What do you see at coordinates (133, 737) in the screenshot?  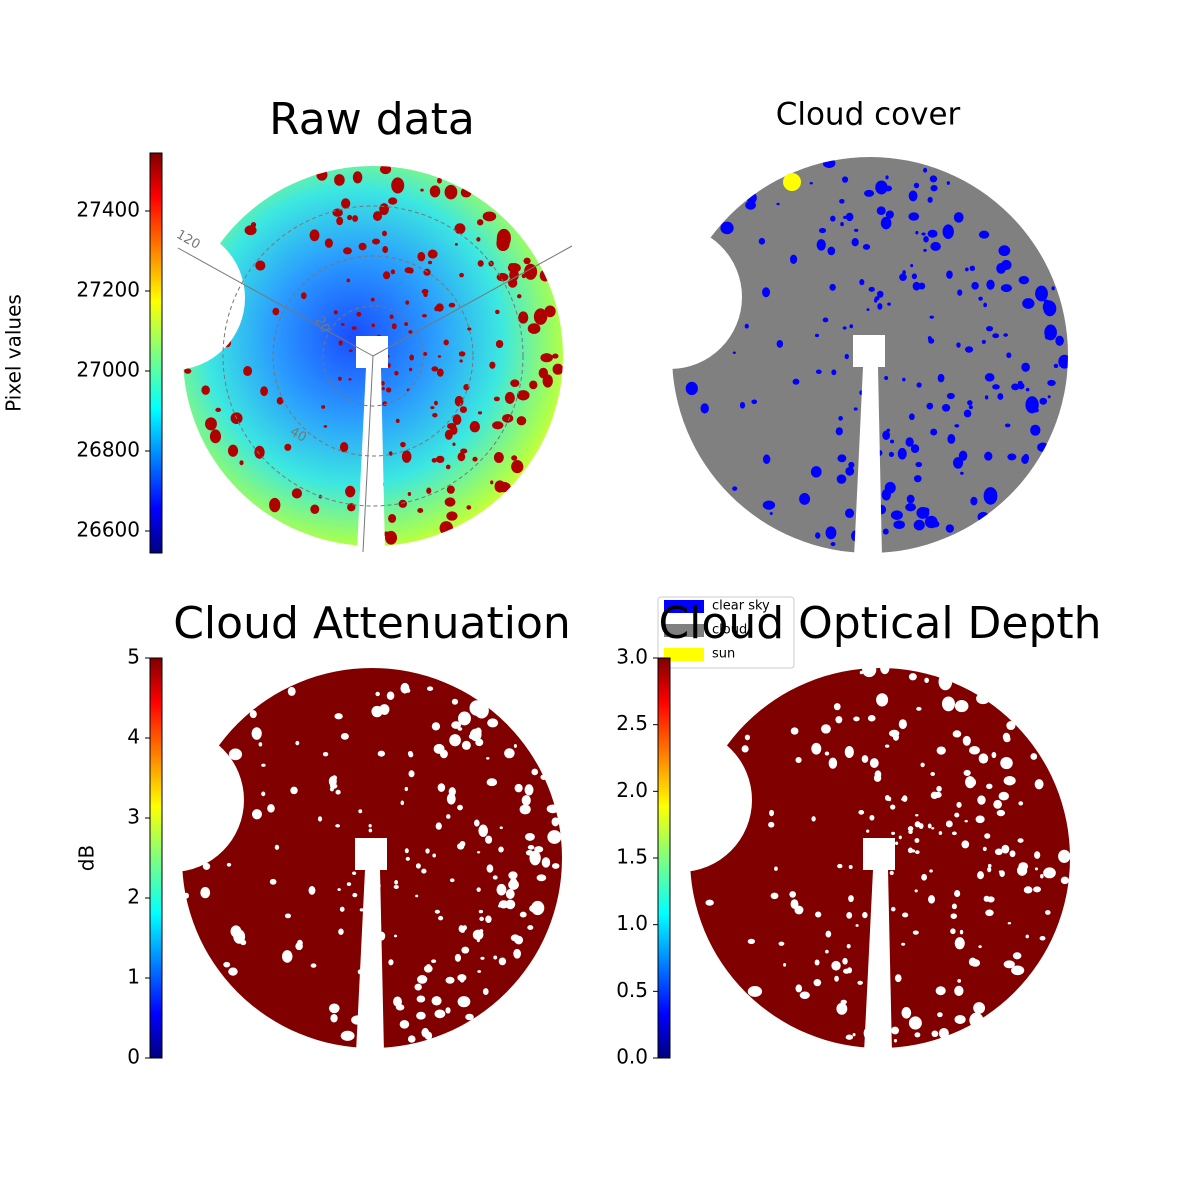 I see `colorbar-tick-label: 4` at bounding box center [133, 737].